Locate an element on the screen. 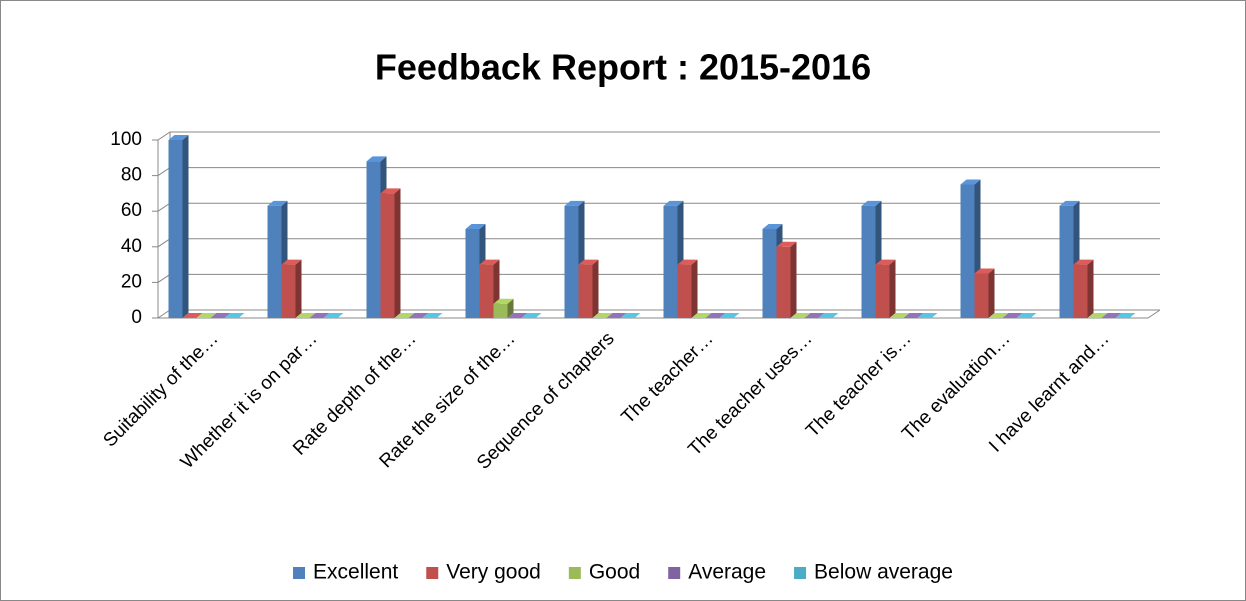  legend-label: Below average is located at coordinates (883, 572).